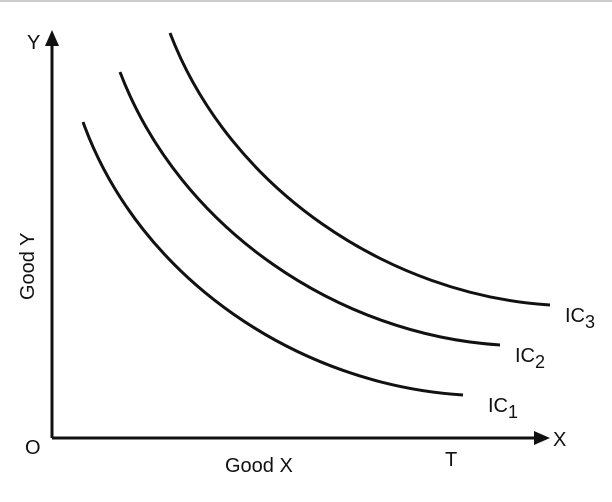 Image resolution: width=612 pixels, height=502 pixels. What do you see at coordinates (259, 466) in the screenshot?
I see `x-axis-label: Good X` at bounding box center [259, 466].